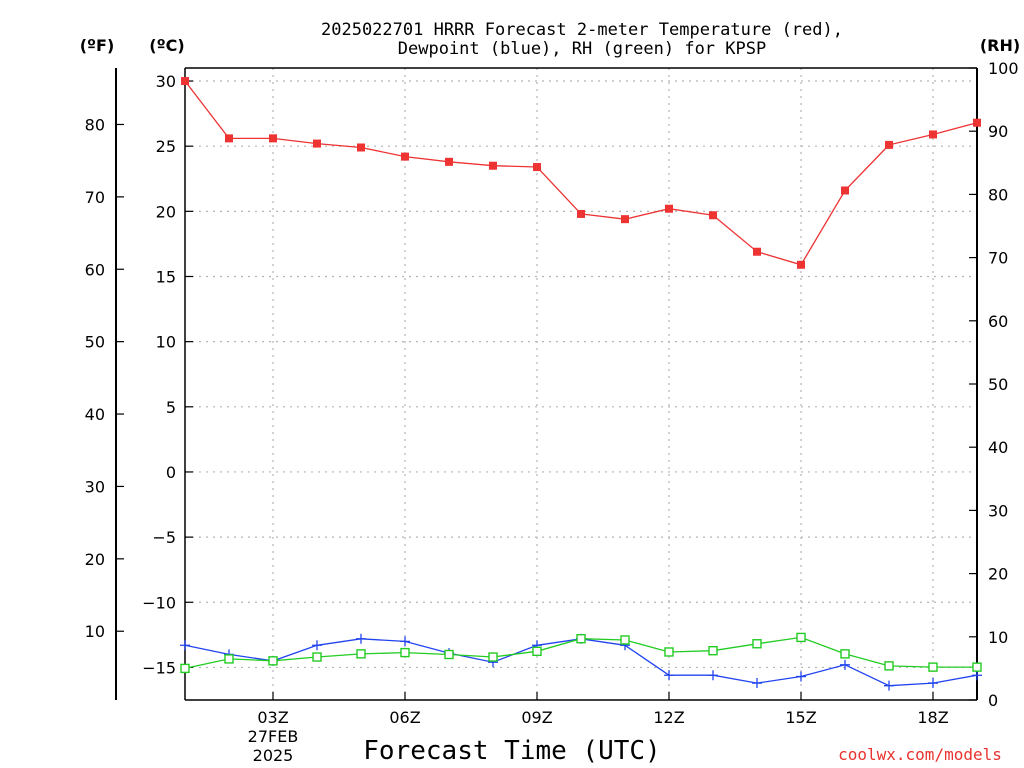  Describe the element at coordinates (511, 751) in the screenshot. I see `x-axis-title: Forecast Time (UTC)` at that location.